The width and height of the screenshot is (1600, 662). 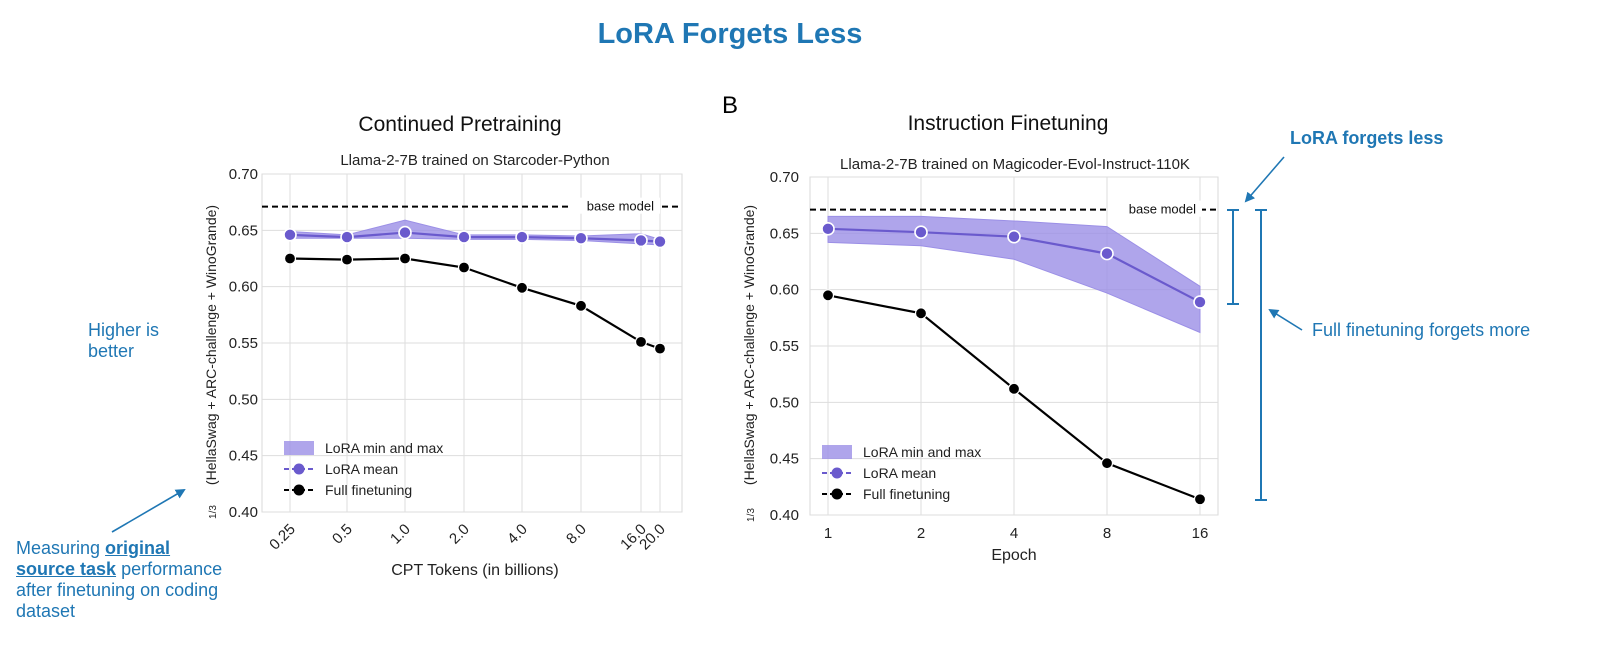 I want to click on chart-title: Llama-2-7B trained on Starcoder-Python, so click(x=474, y=160).